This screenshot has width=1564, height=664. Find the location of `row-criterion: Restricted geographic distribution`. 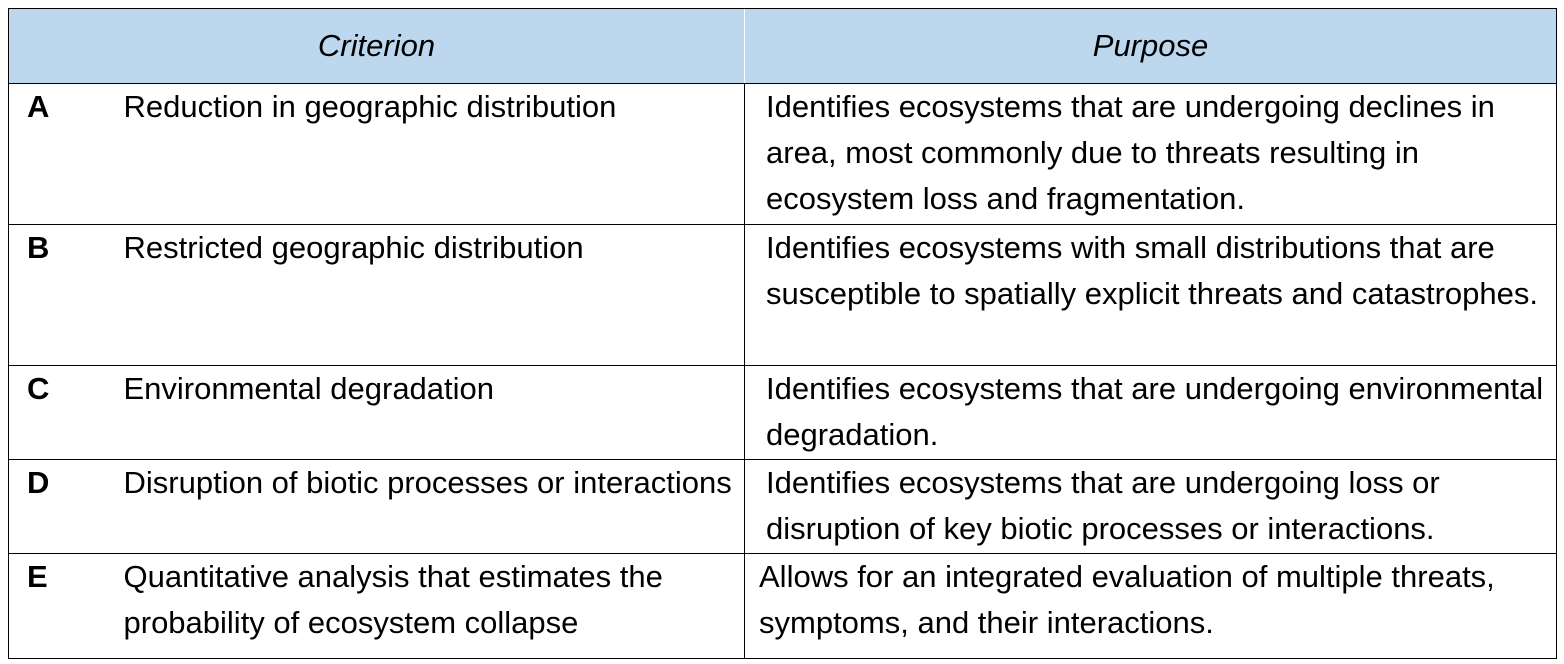

row-criterion: Restricted geographic distribution is located at coordinates (426, 295).